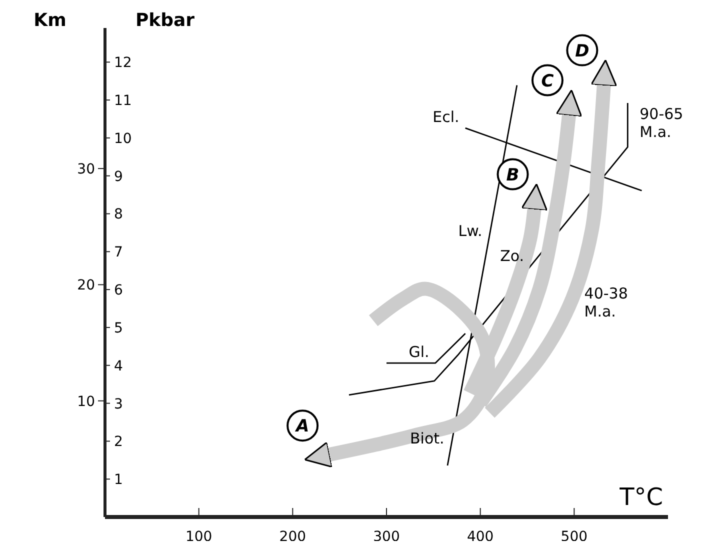  Describe the element at coordinates (480, 537) in the screenshot. I see `x-tick-label: 400` at that location.